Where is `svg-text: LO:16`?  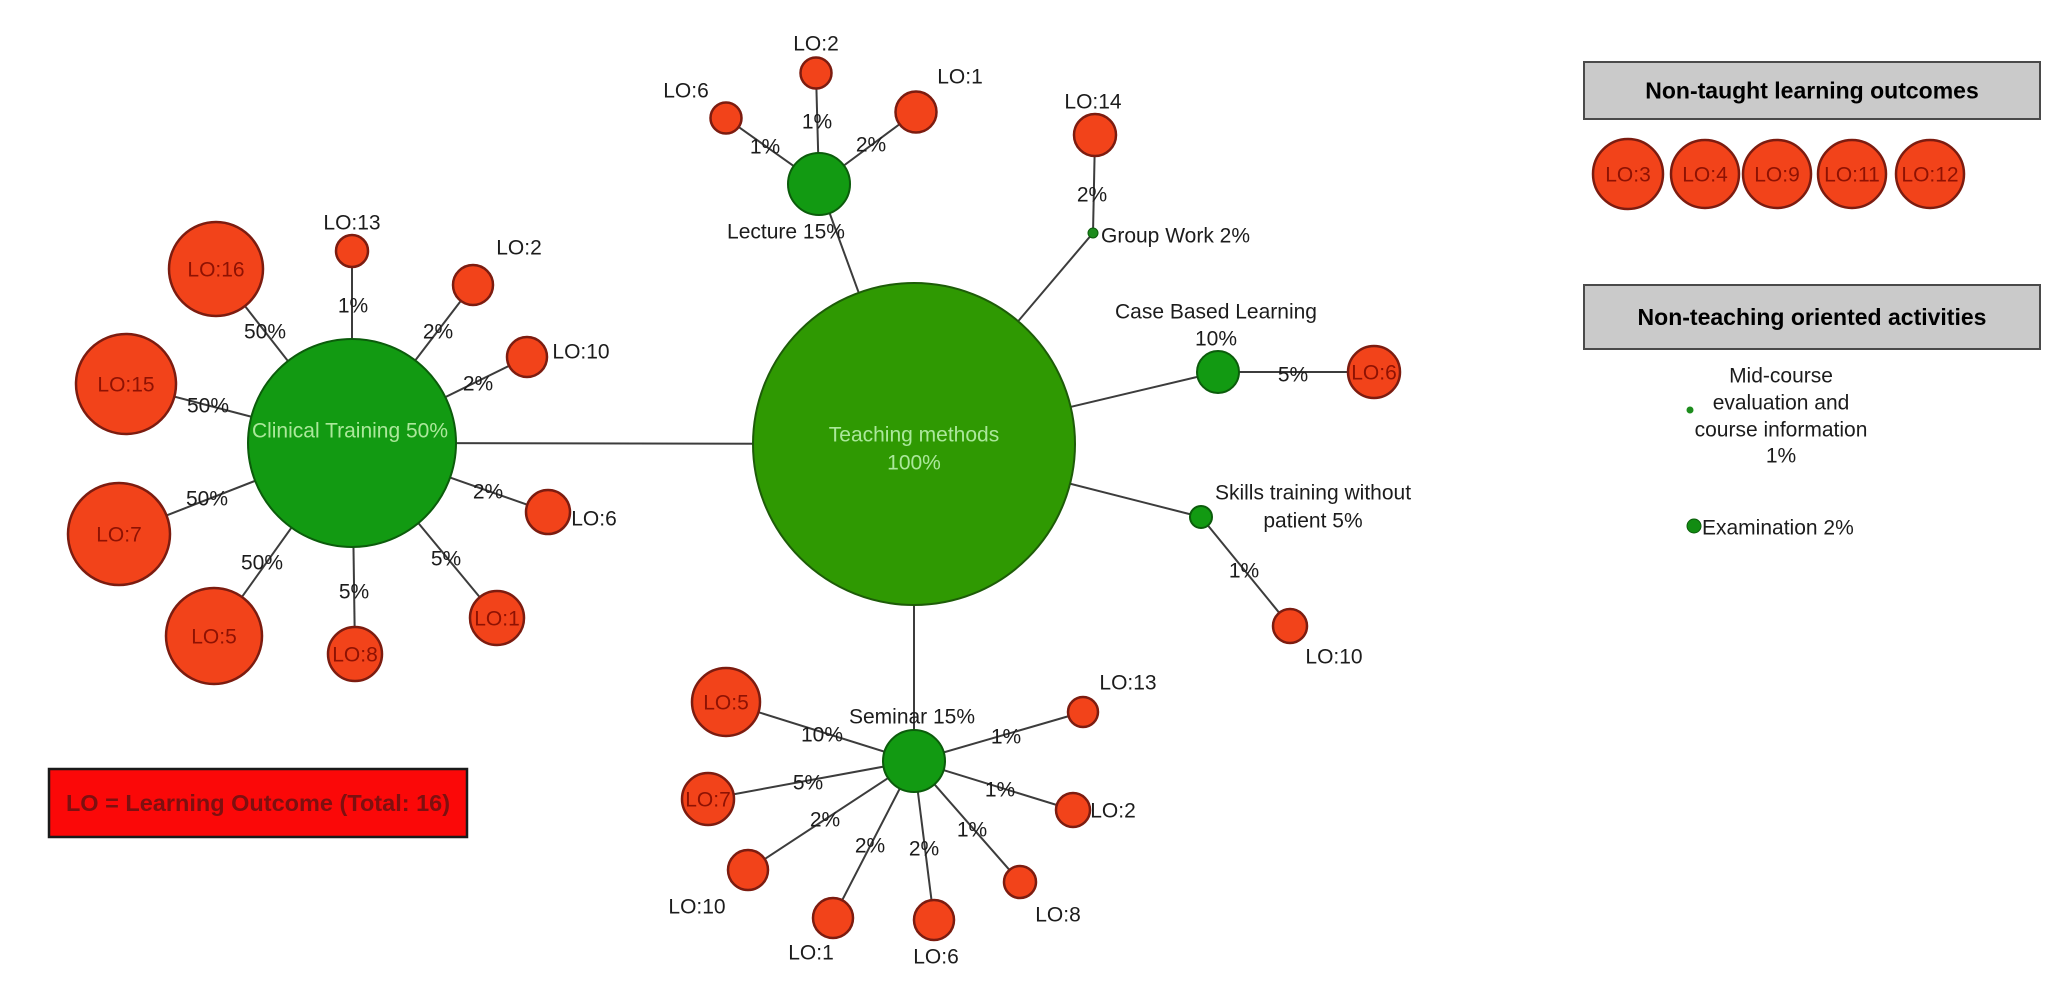 svg-text: LO:16 is located at coordinates (215, 270).